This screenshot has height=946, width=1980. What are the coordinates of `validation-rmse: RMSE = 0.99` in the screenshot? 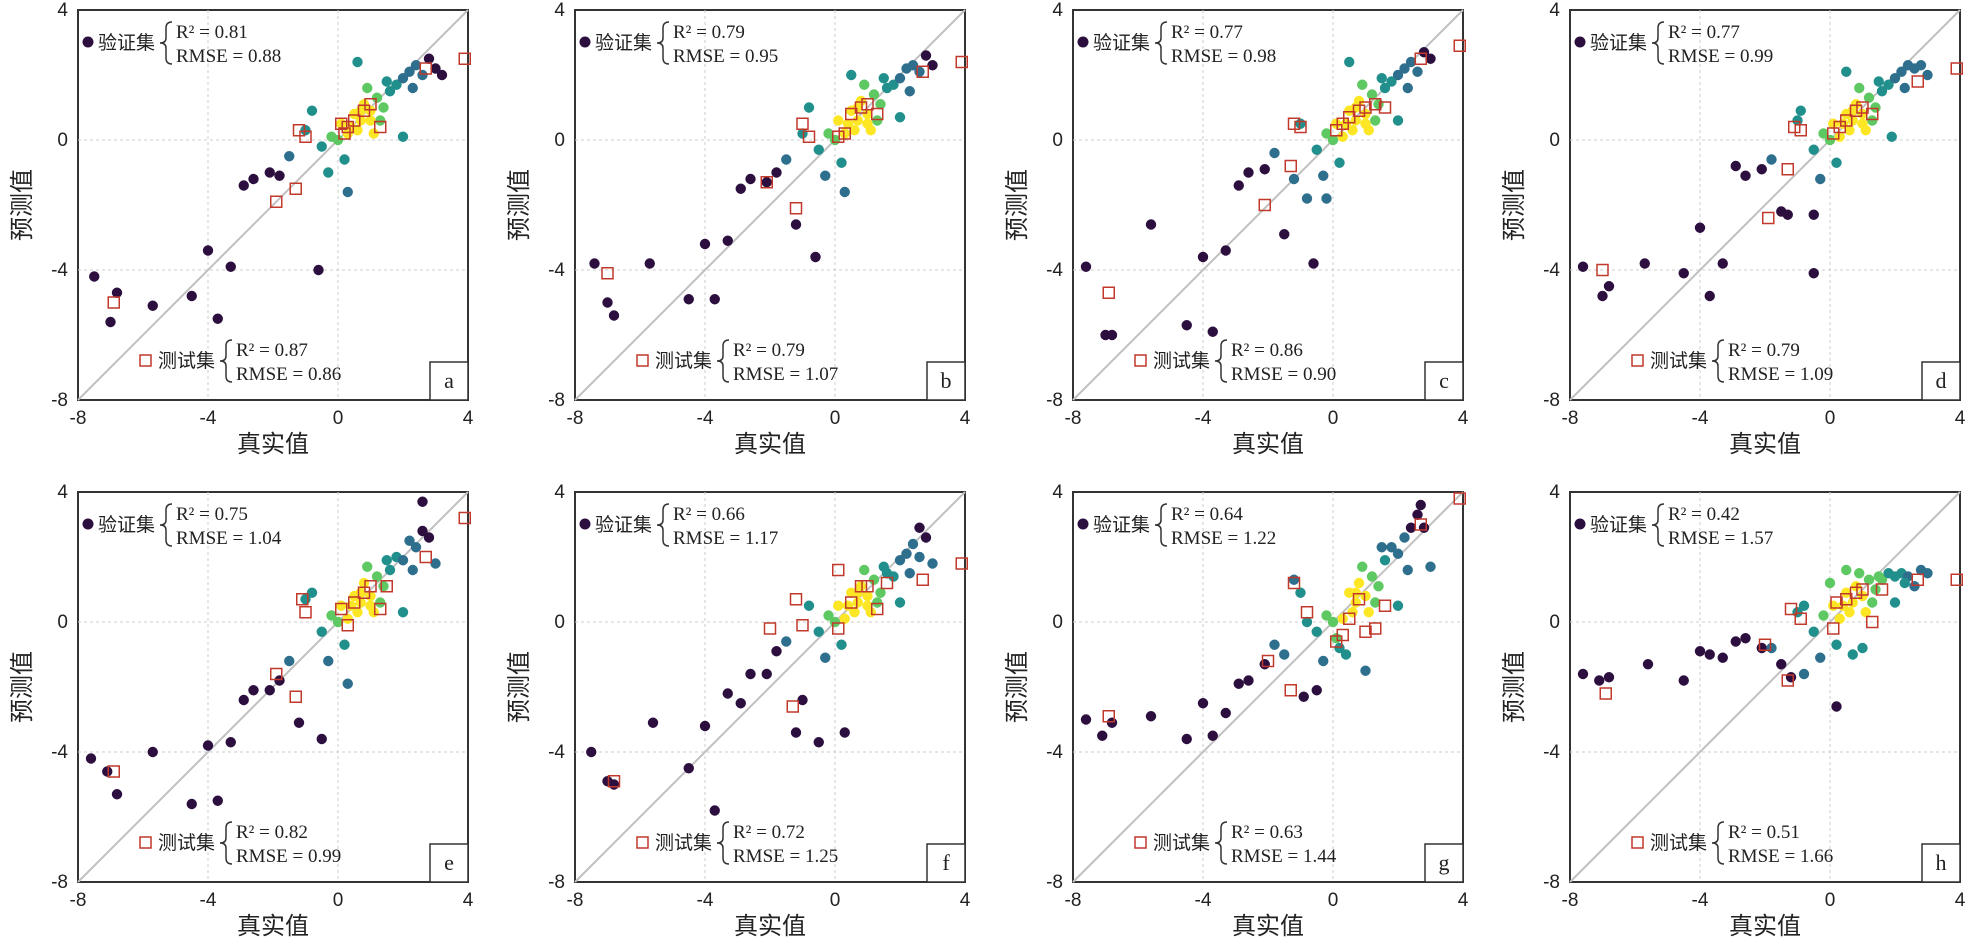 It's located at (1720, 56).